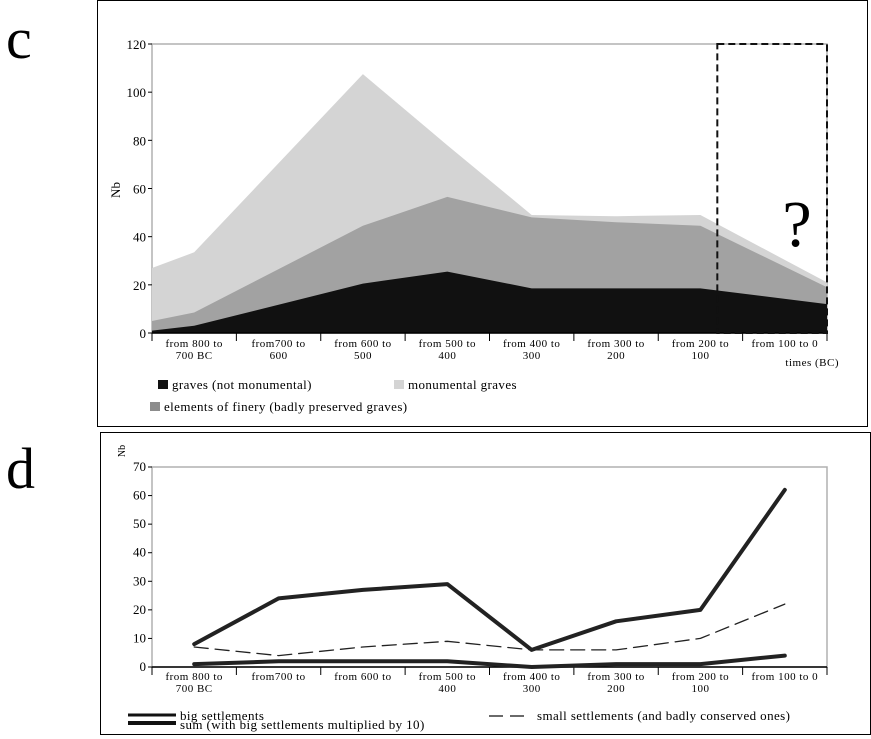 Image resolution: width=871 pixels, height=739 pixels. What do you see at coordinates (194, 356) in the screenshot?
I see `x-category-label-c: 700 BC` at bounding box center [194, 356].